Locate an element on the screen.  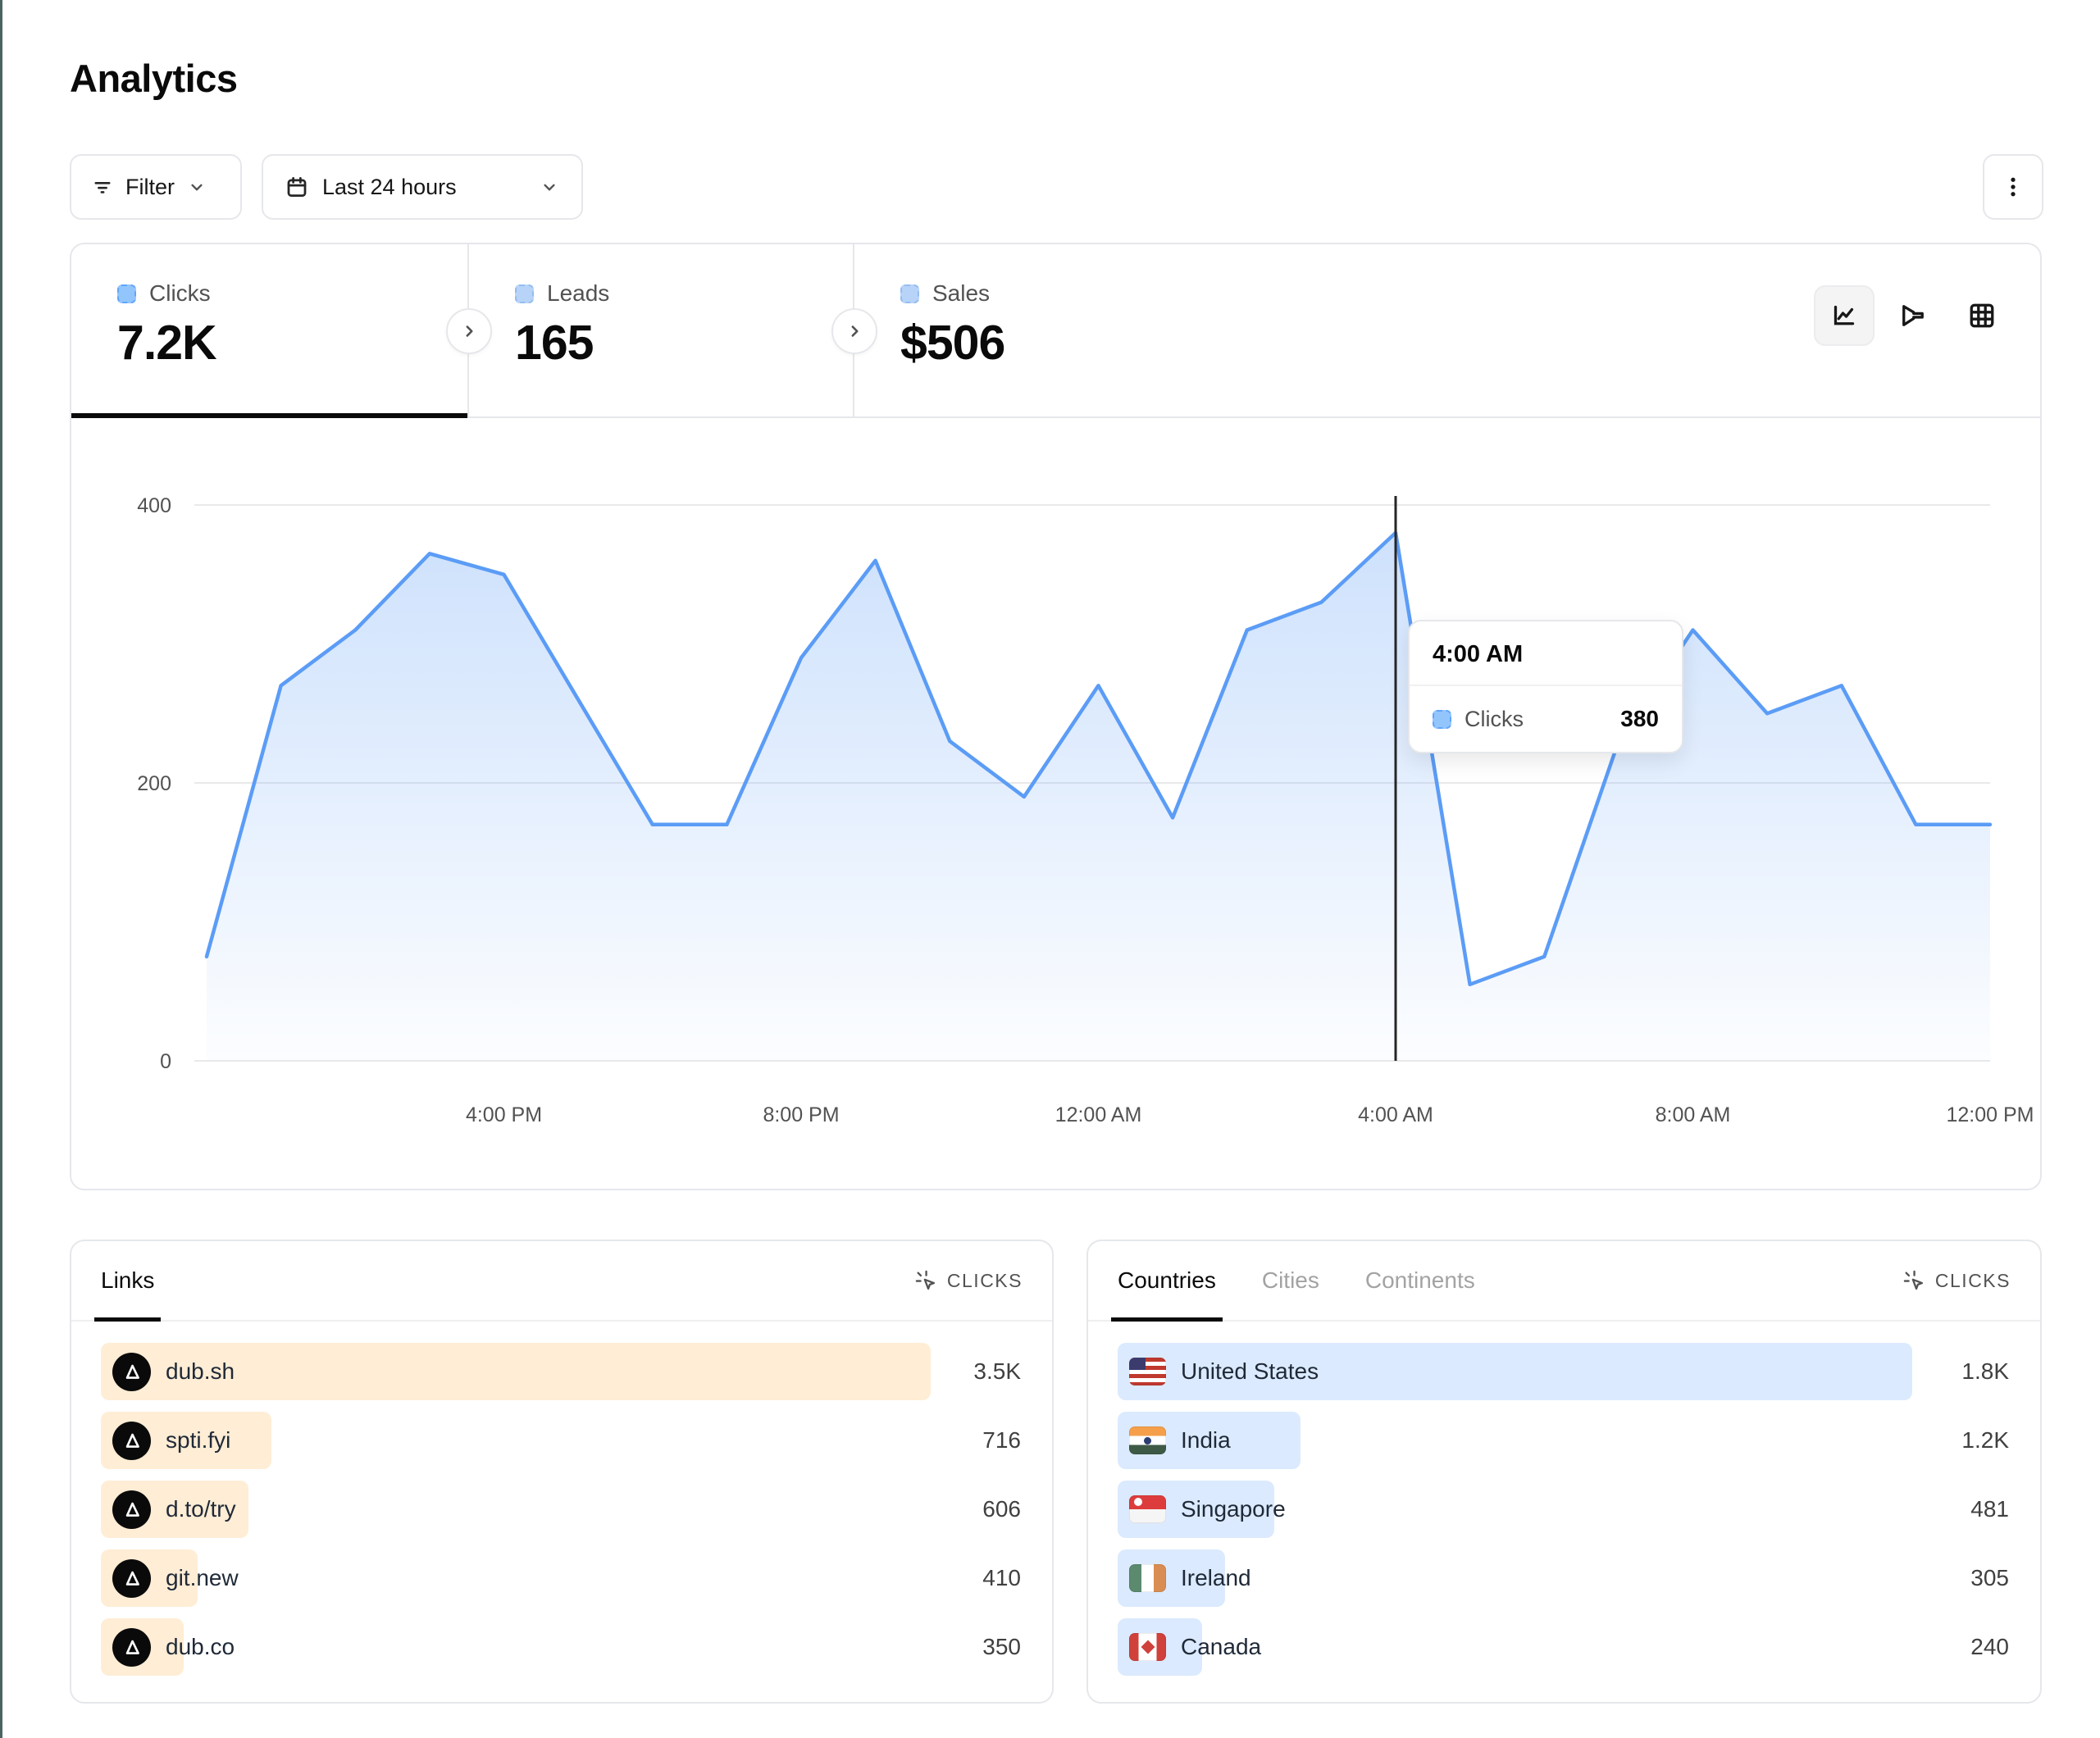
flag-ca-icon is located at coordinates (1147, 1647).